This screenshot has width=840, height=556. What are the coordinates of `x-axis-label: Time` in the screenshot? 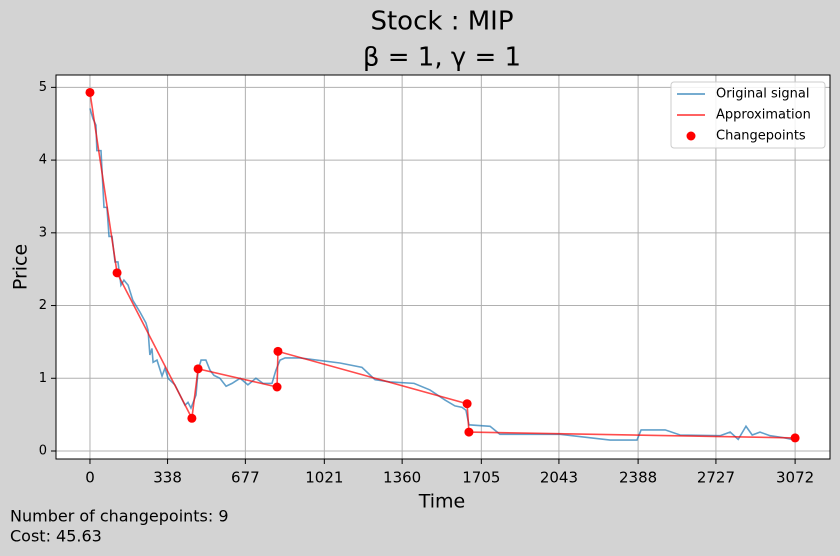 It's located at (442, 502).